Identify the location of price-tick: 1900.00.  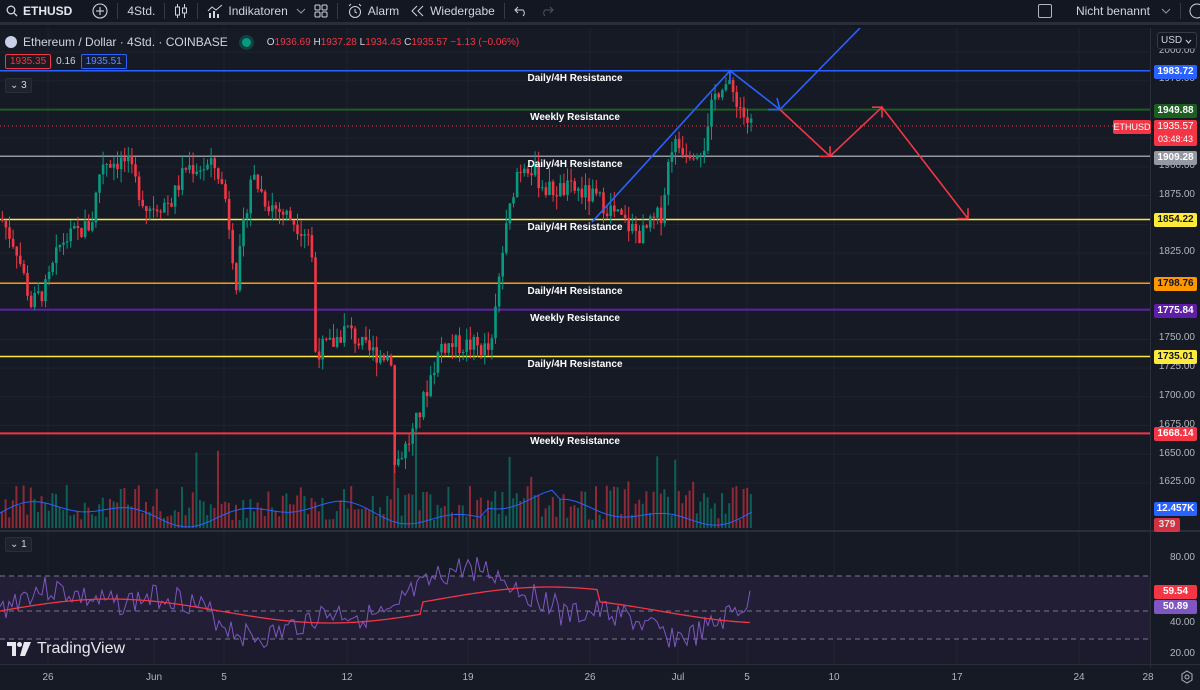
(1176, 165).